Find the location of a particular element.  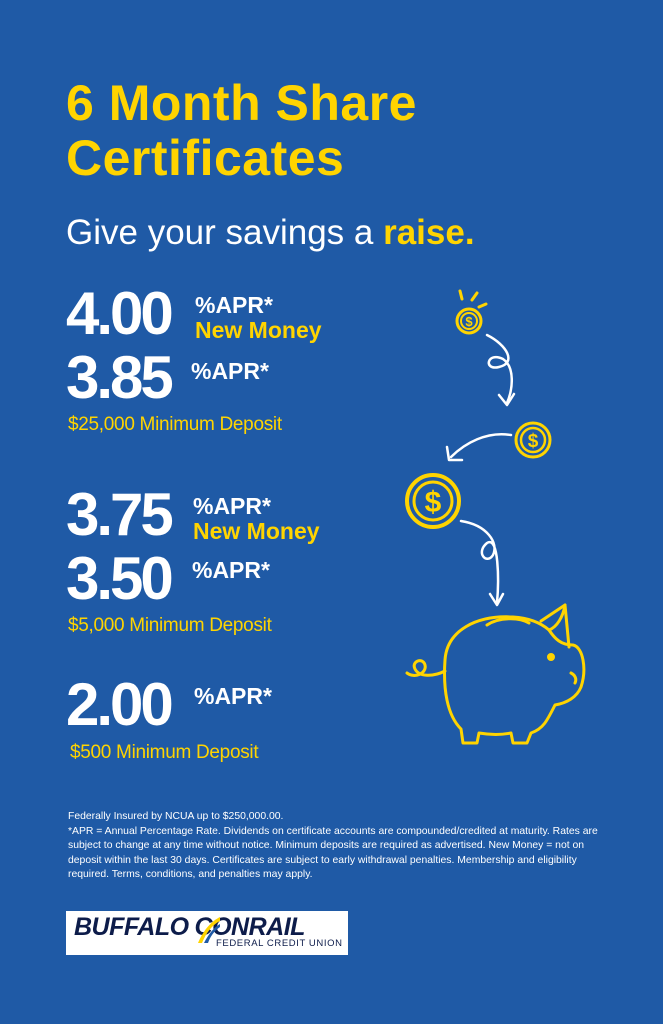

tier-2-new-money-apr: %APR* is located at coordinates (232, 506).